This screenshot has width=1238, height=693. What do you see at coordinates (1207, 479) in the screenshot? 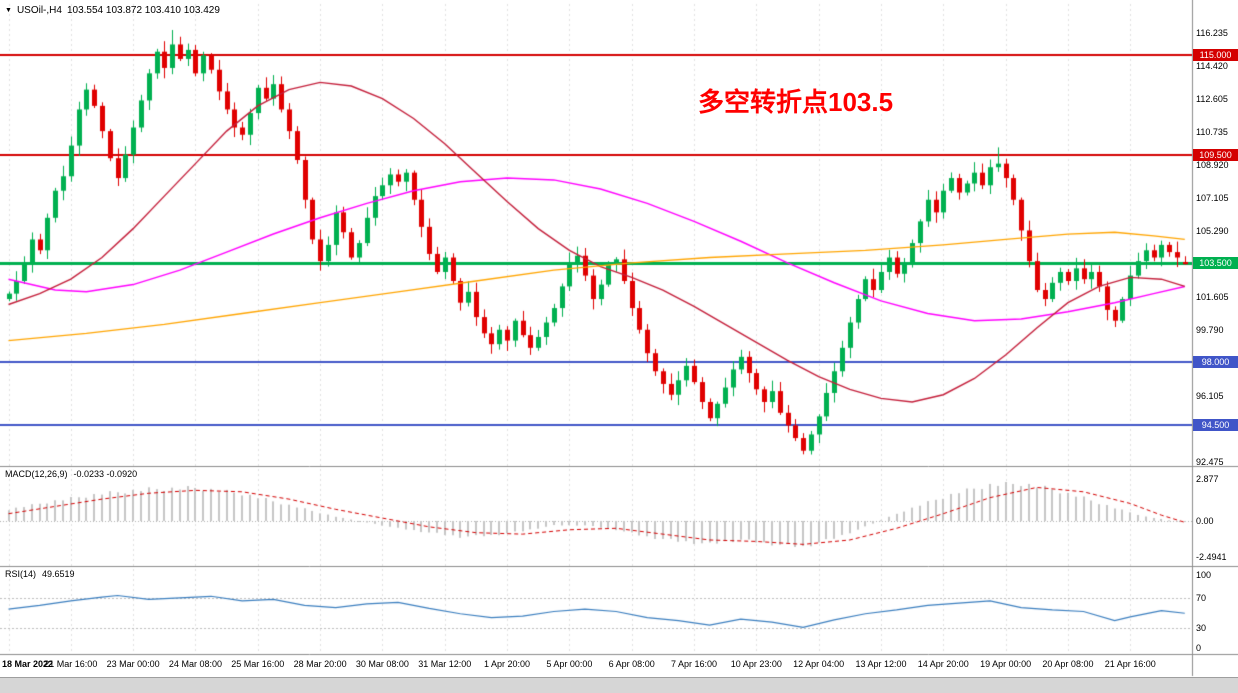
I see `macd-tick-label: 2.877` at bounding box center [1207, 479].